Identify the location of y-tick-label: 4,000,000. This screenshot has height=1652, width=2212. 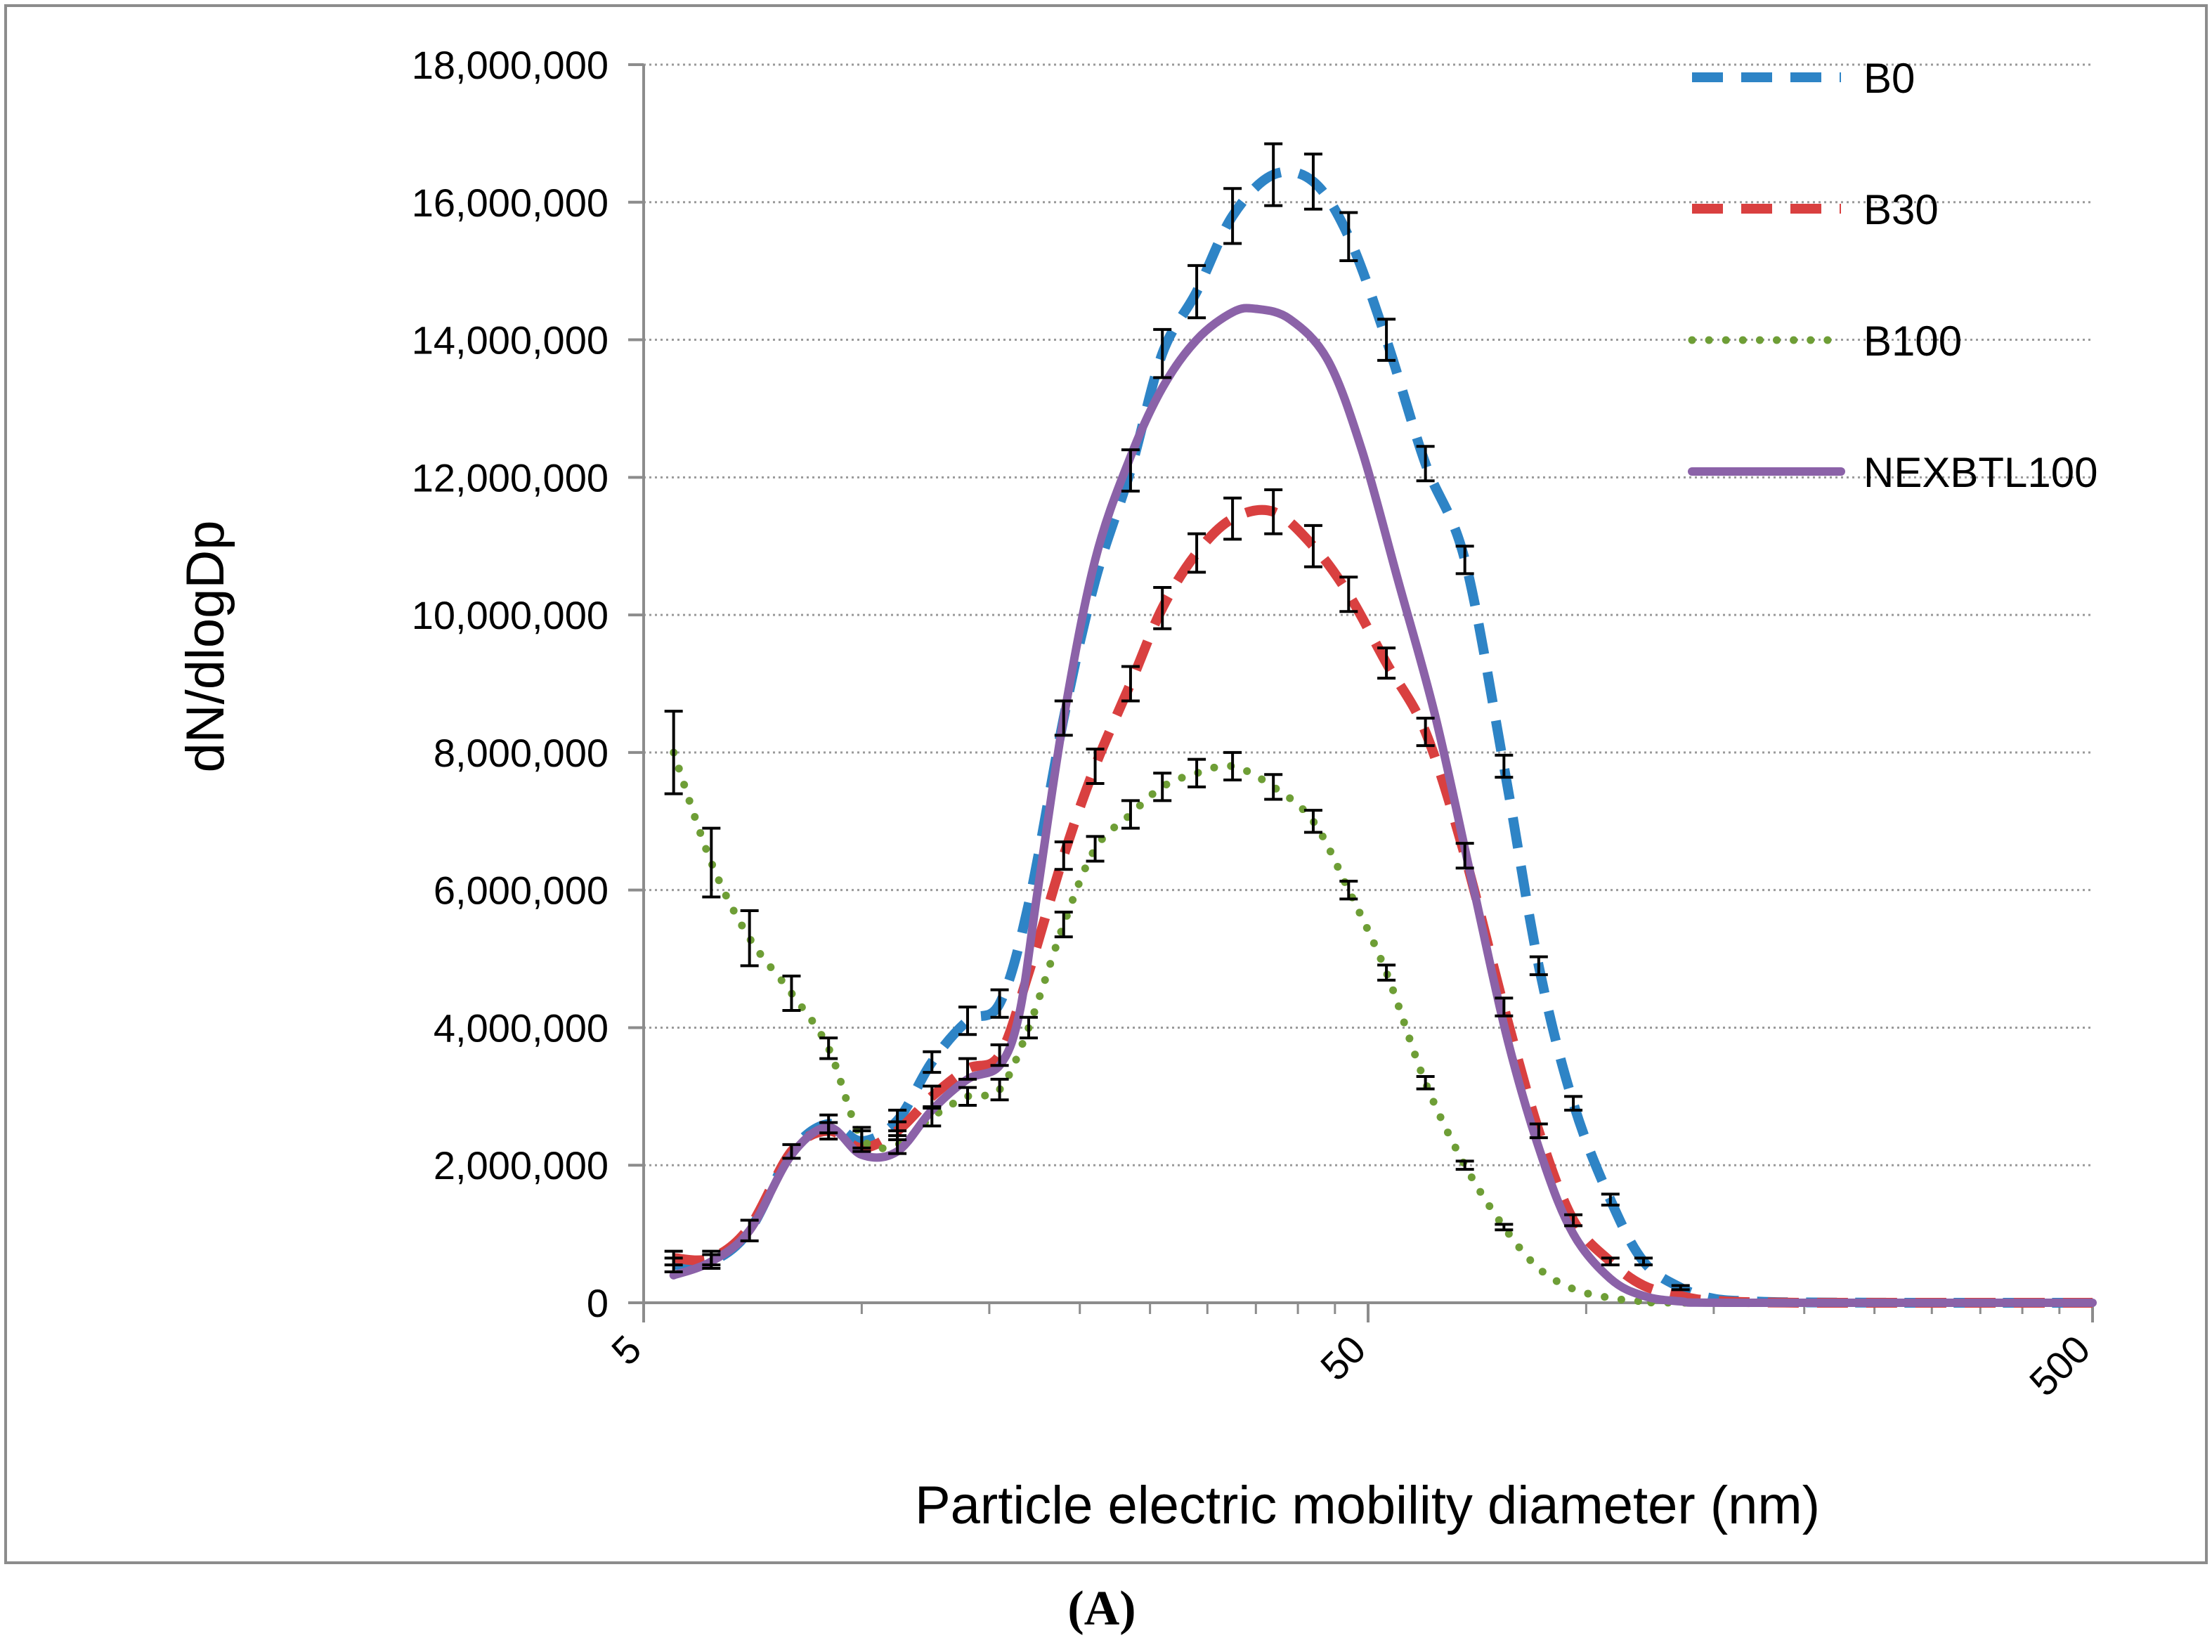
(521, 1028).